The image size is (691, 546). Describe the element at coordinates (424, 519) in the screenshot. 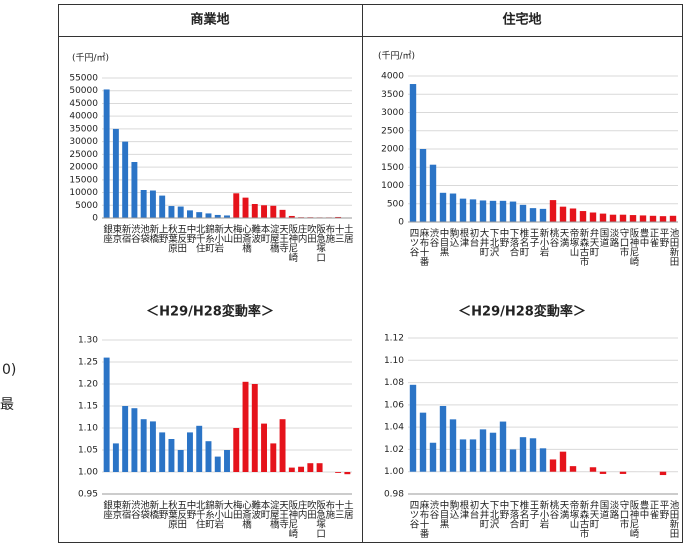

I see `x-tick-label: 麻布十番` at that location.